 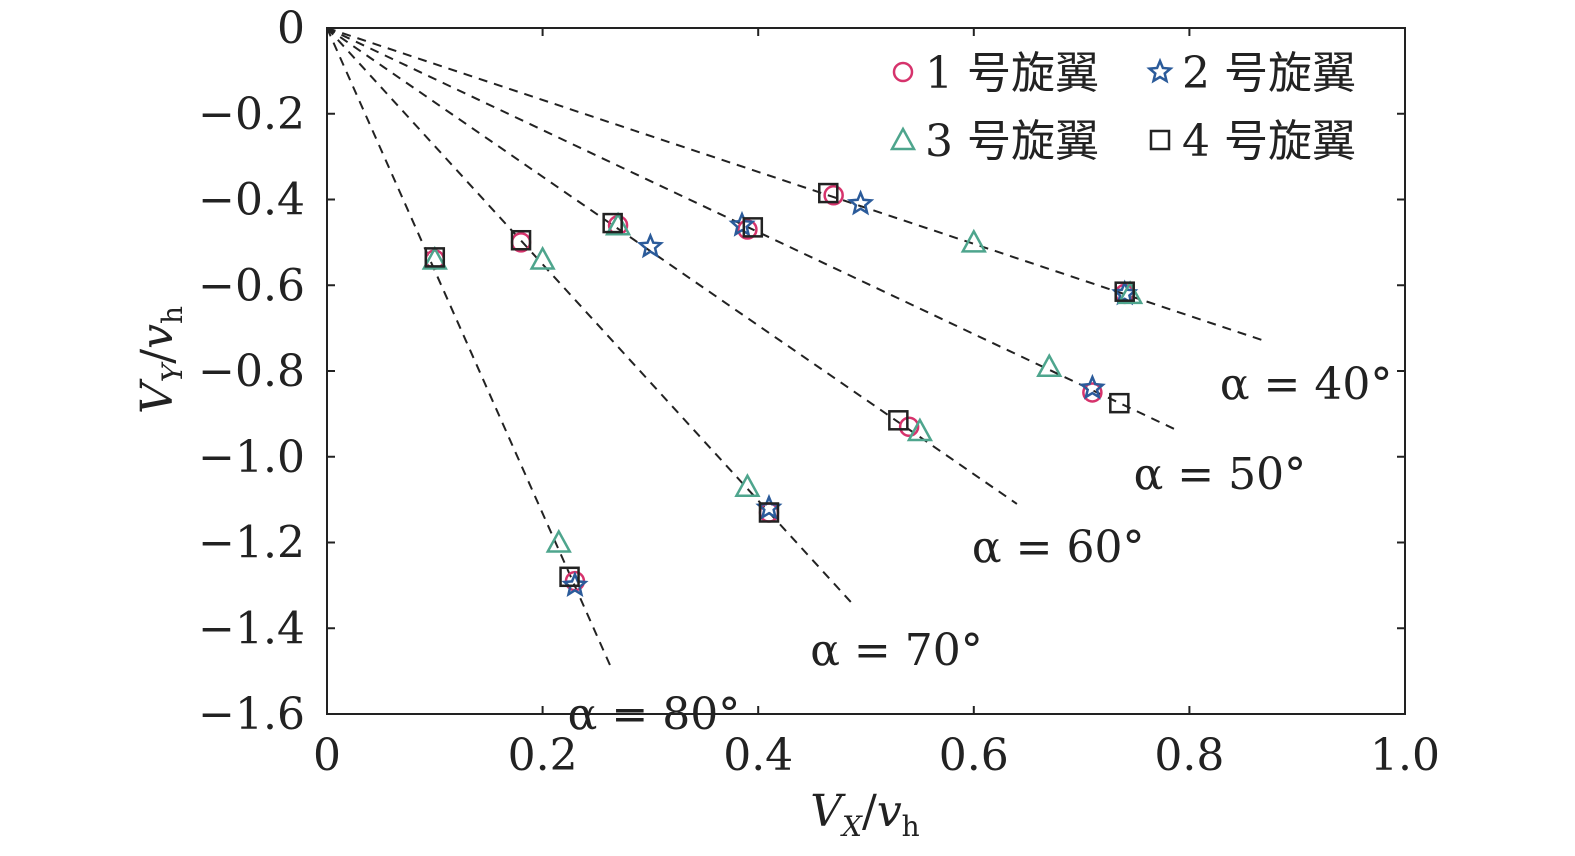 What do you see at coordinates (1058, 547) in the screenshot?
I see `angle-label: α = 60°` at bounding box center [1058, 547].